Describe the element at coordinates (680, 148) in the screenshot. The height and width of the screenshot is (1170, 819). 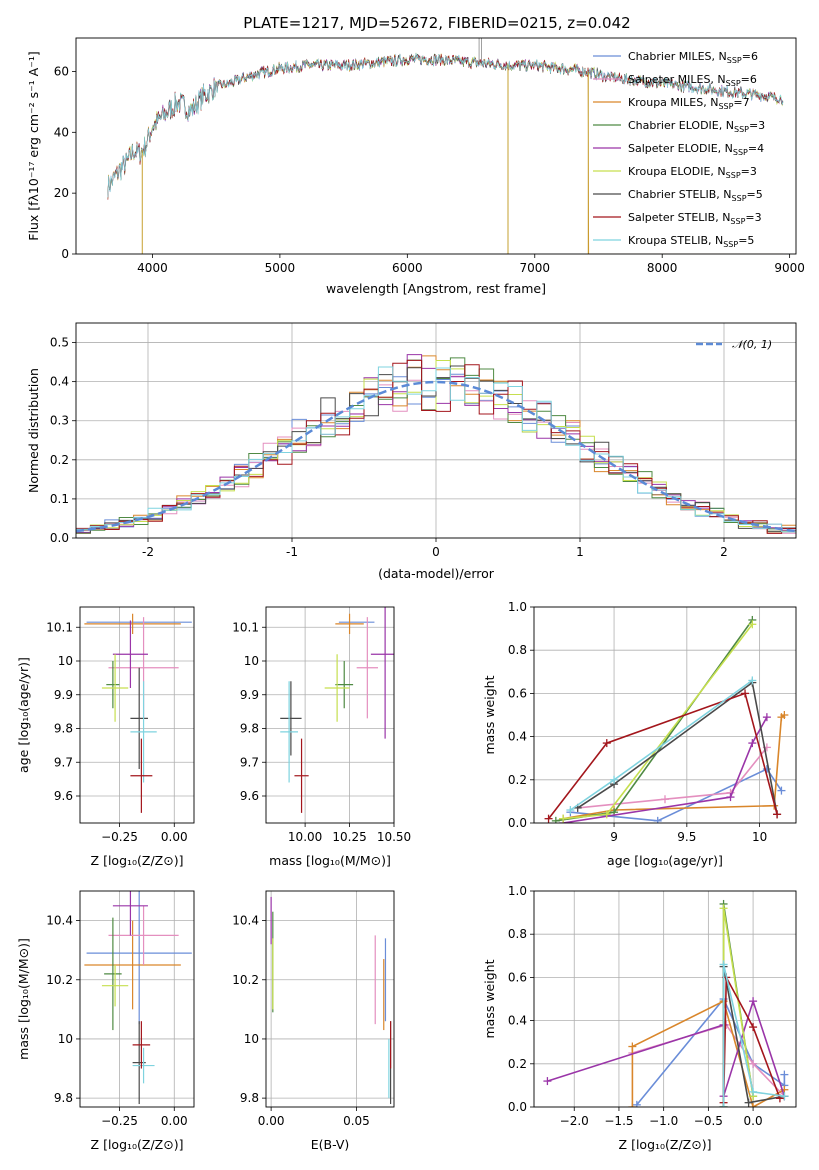
I see `legend-label-main: Salpeter ELODIE, N` at that location.